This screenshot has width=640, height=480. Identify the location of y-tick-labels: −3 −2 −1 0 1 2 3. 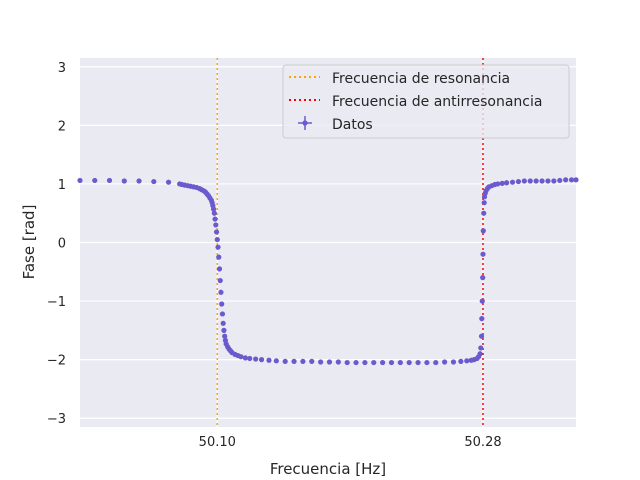
(56, 244).